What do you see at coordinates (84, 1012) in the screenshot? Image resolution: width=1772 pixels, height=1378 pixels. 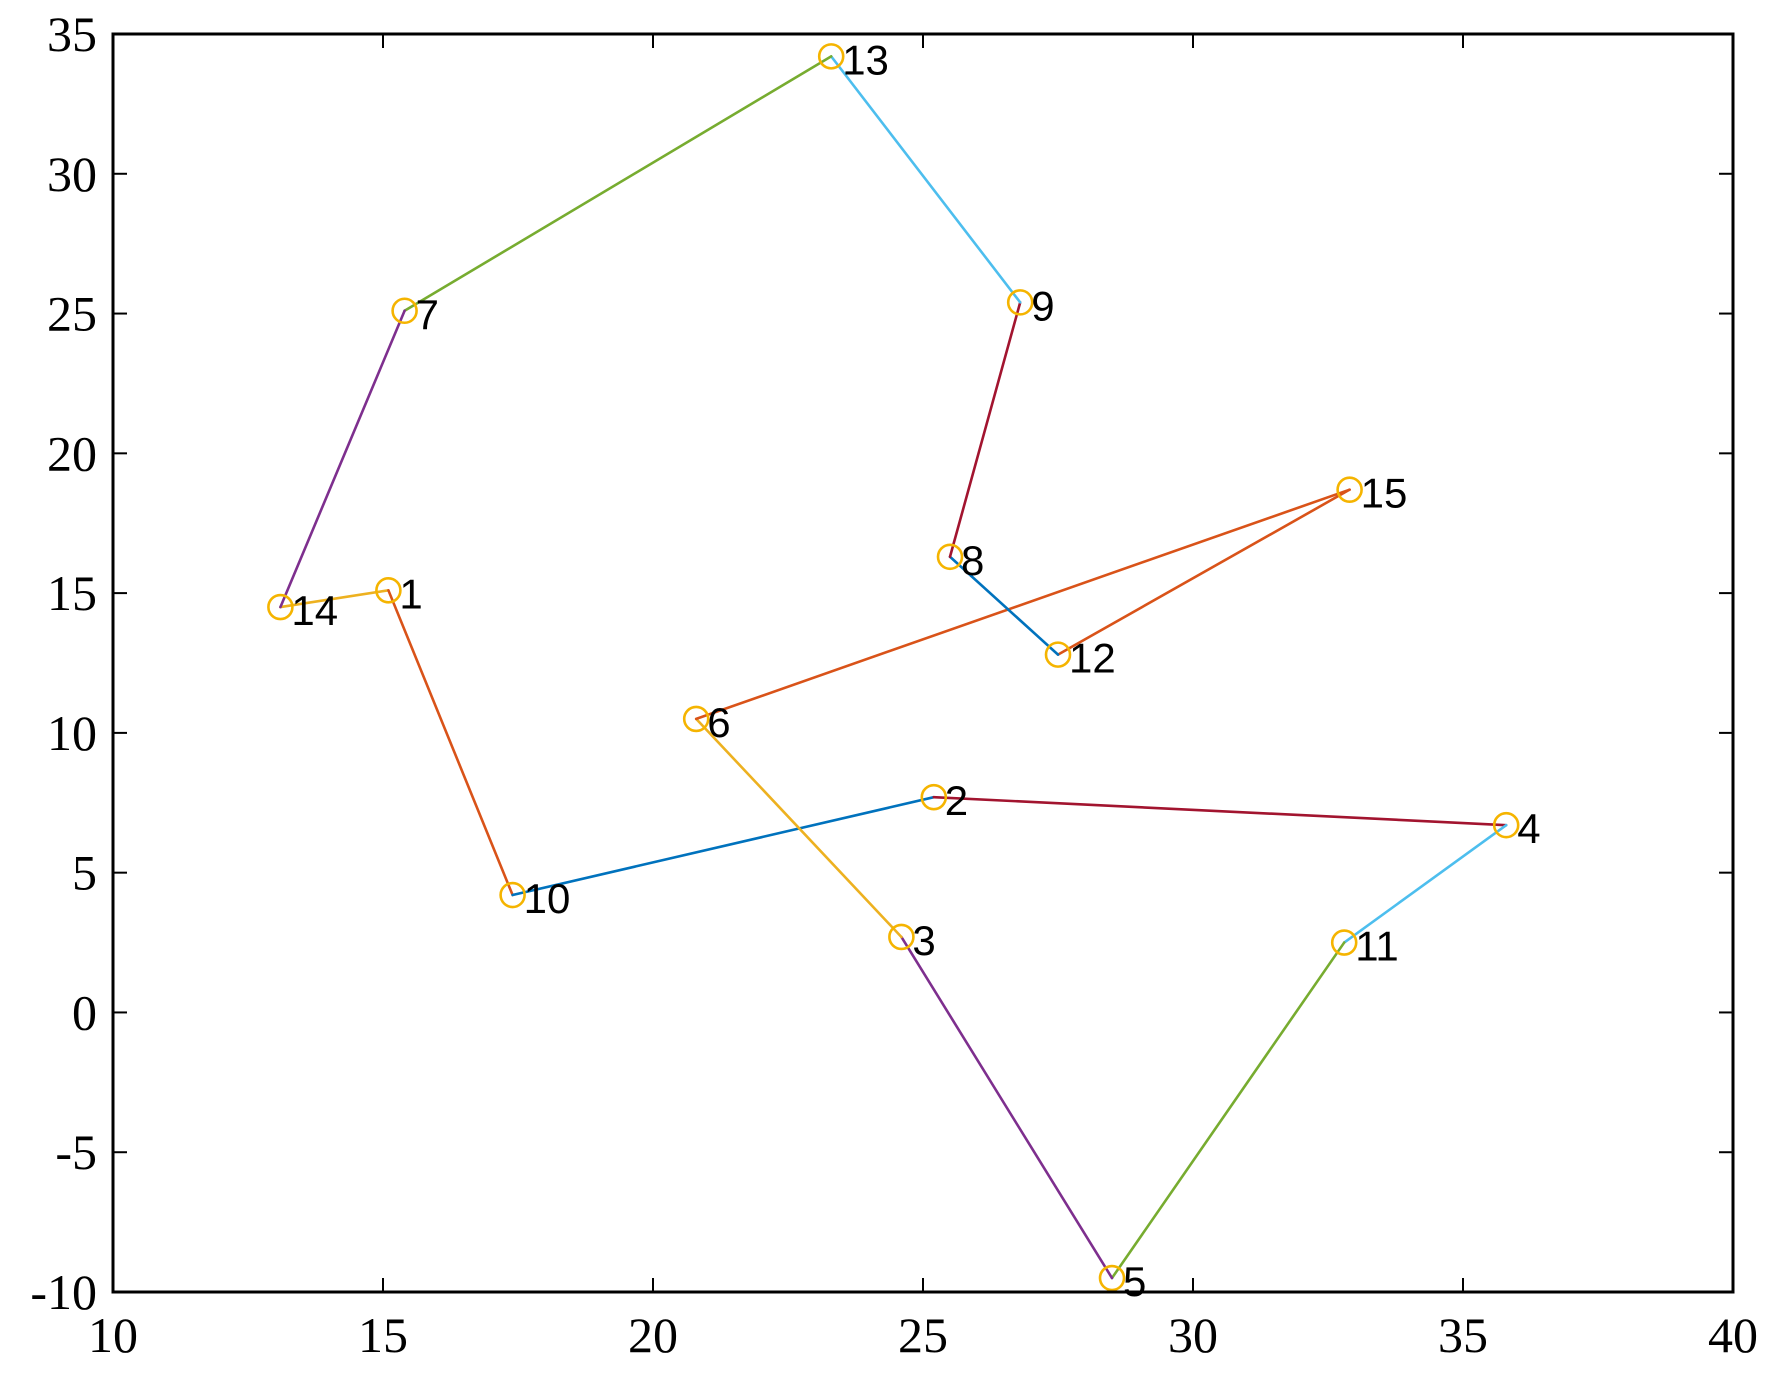 I see `y-tick-label: 0` at bounding box center [84, 1012].